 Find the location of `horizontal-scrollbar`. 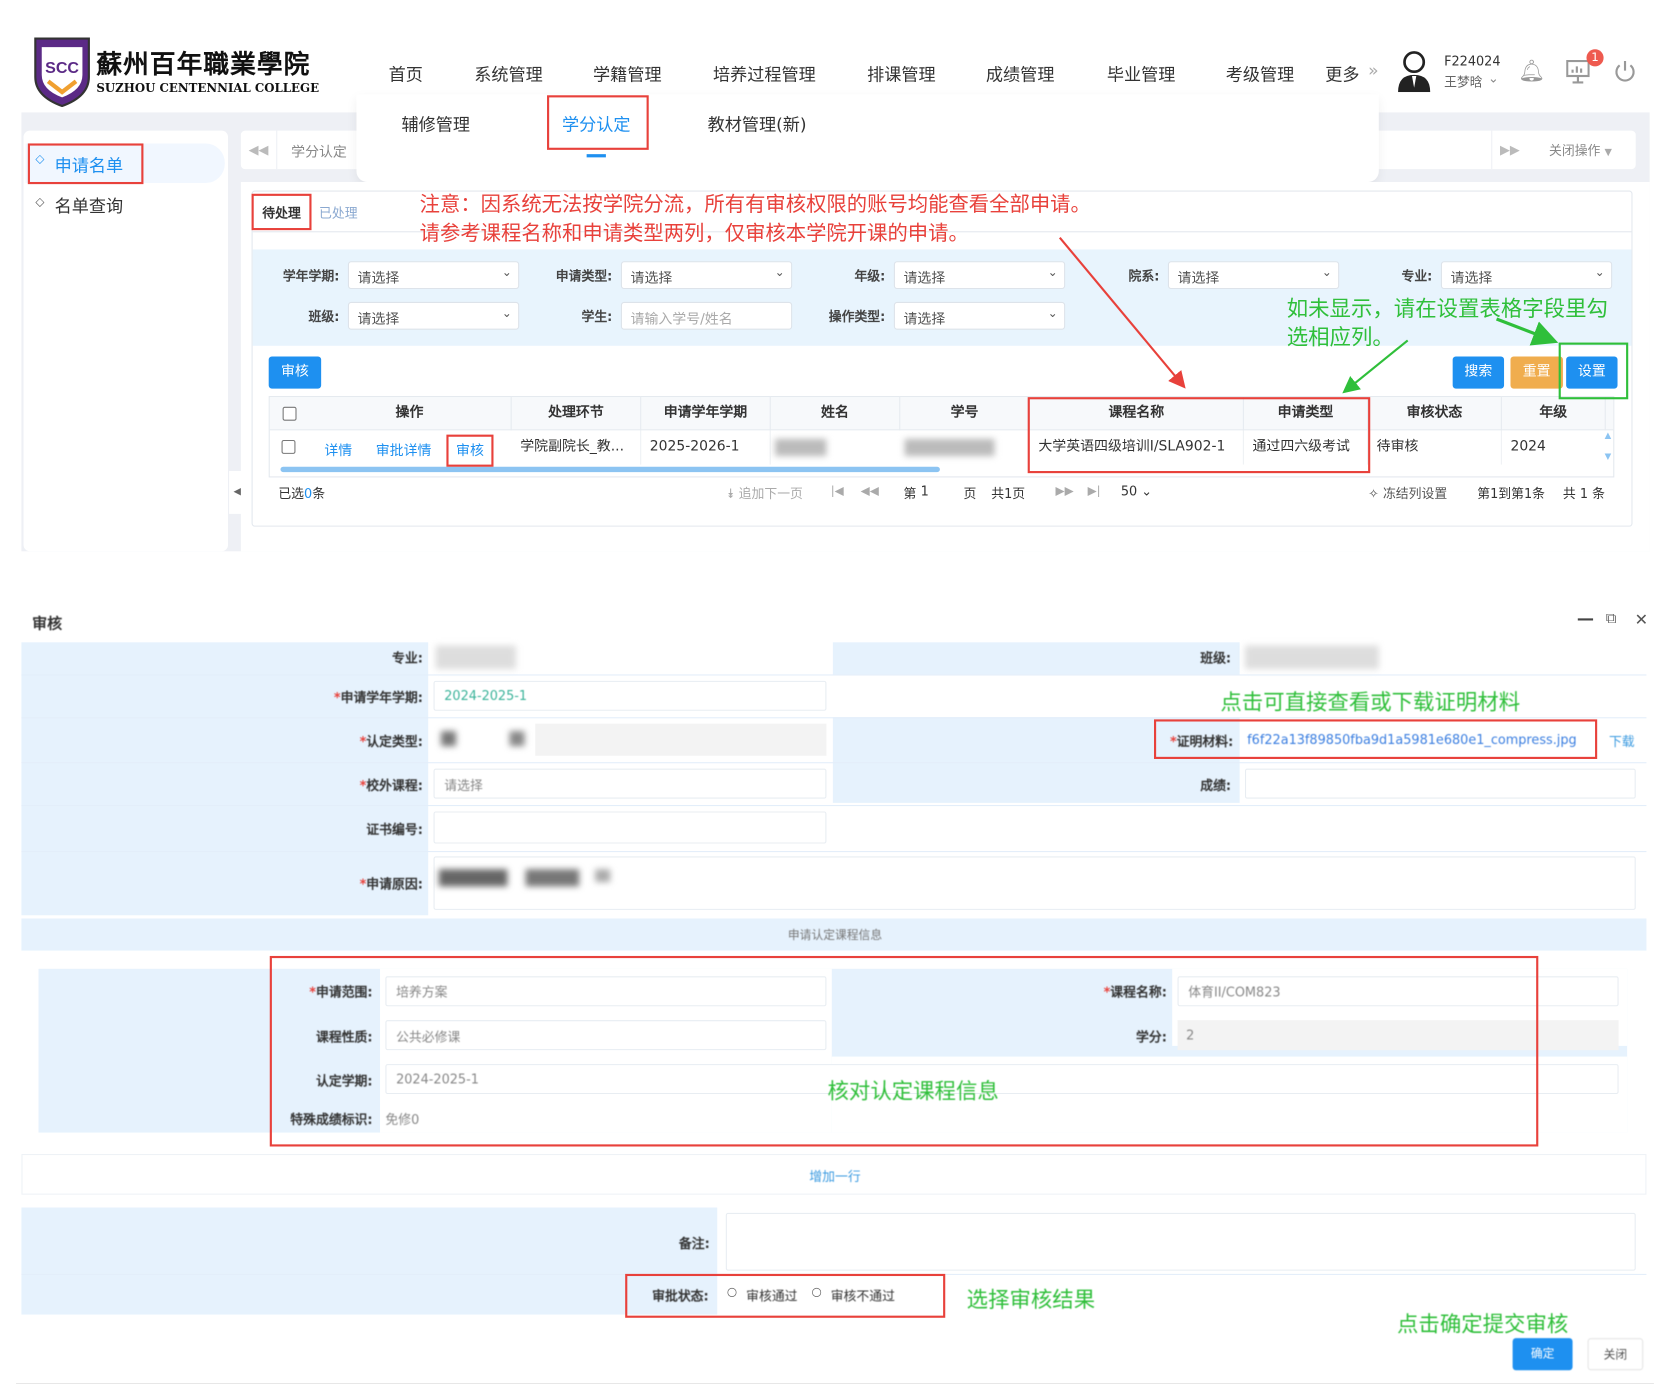

horizontal-scrollbar is located at coordinates (610, 469).